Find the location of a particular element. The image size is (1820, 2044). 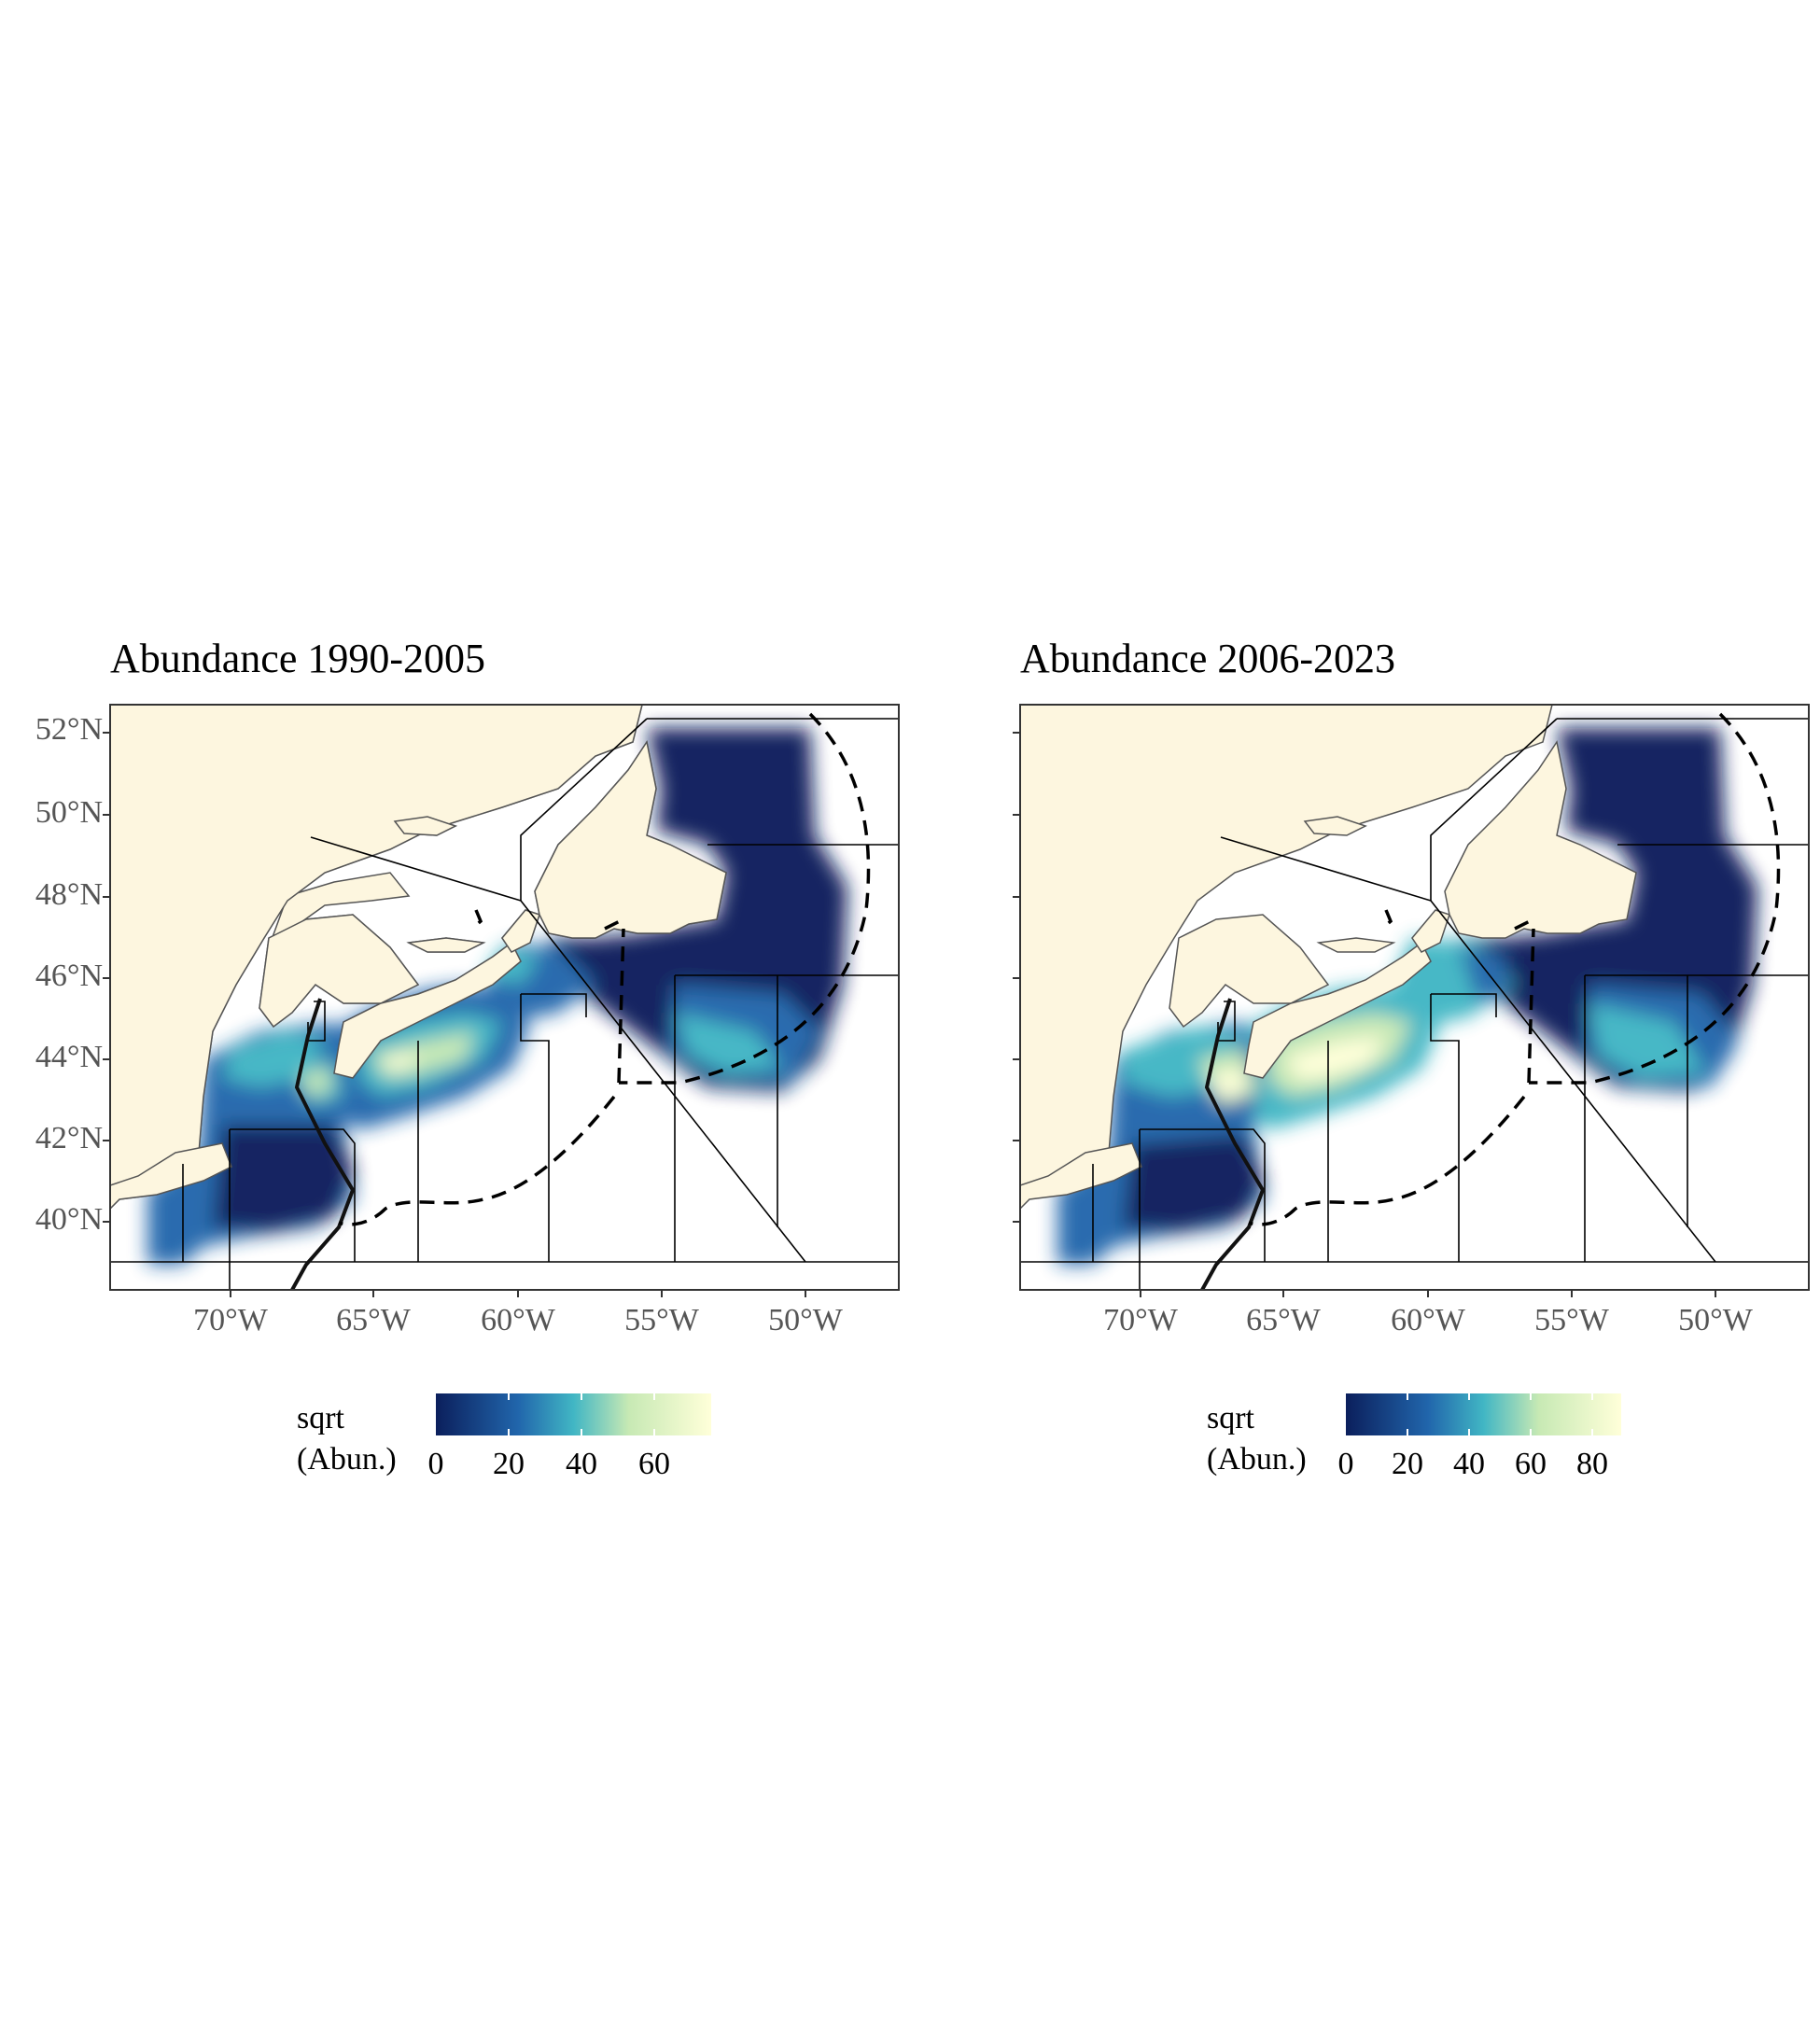

lat-label-50: 50°N is located at coordinates (69, 812).